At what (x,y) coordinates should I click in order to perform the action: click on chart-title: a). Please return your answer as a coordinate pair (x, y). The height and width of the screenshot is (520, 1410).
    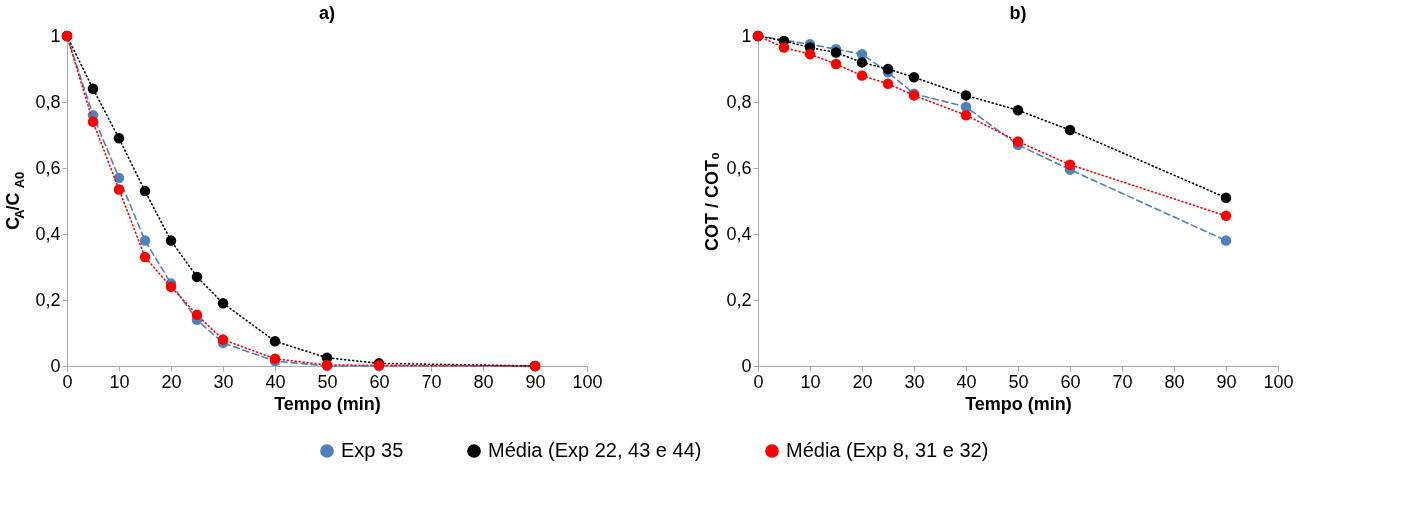
    Looking at the image, I should click on (327, 13).